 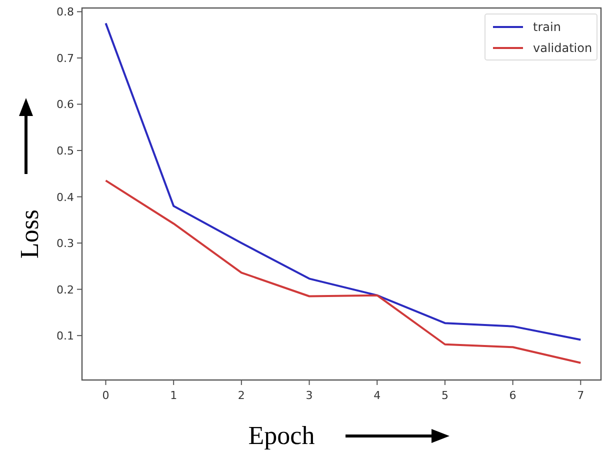 What do you see at coordinates (309, 395) in the screenshot?
I see `x-tick-label: 3` at bounding box center [309, 395].